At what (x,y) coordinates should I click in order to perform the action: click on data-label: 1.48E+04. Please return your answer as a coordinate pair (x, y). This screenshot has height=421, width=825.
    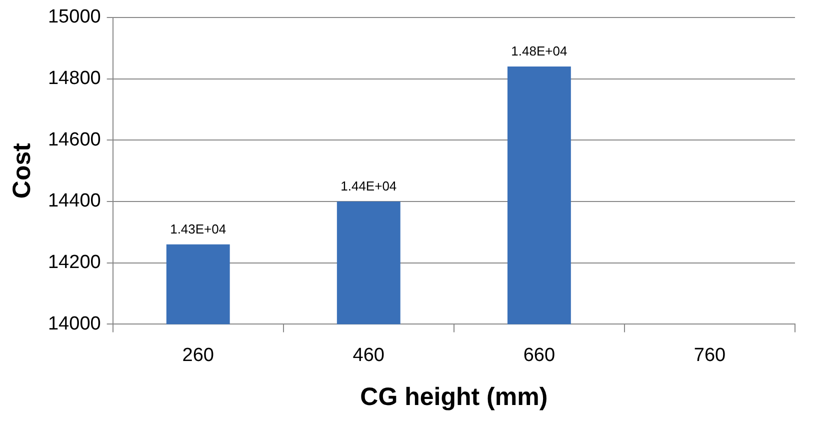
    Looking at the image, I should click on (539, 51).